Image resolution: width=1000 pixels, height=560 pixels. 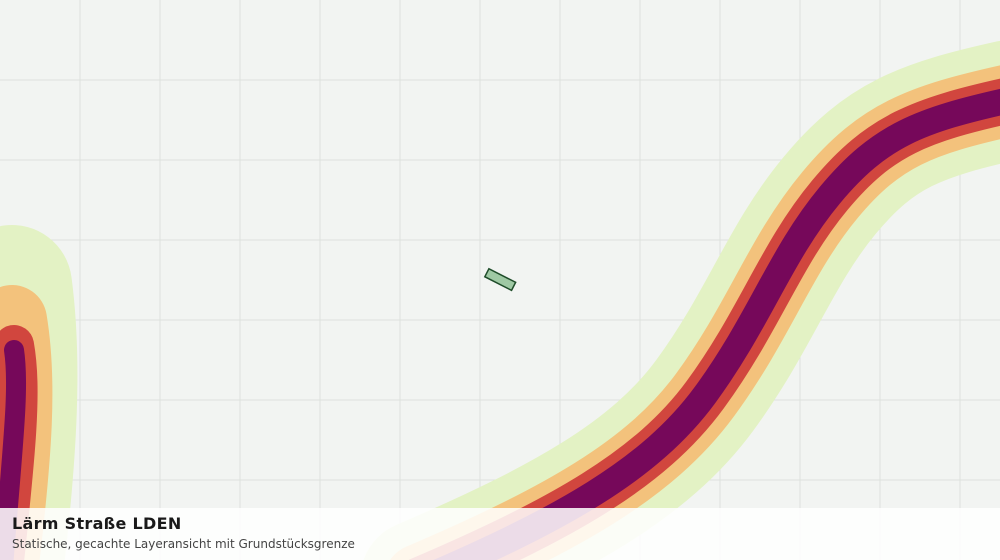 I want to click on parcel-boundary, so click(x=500, y=279).